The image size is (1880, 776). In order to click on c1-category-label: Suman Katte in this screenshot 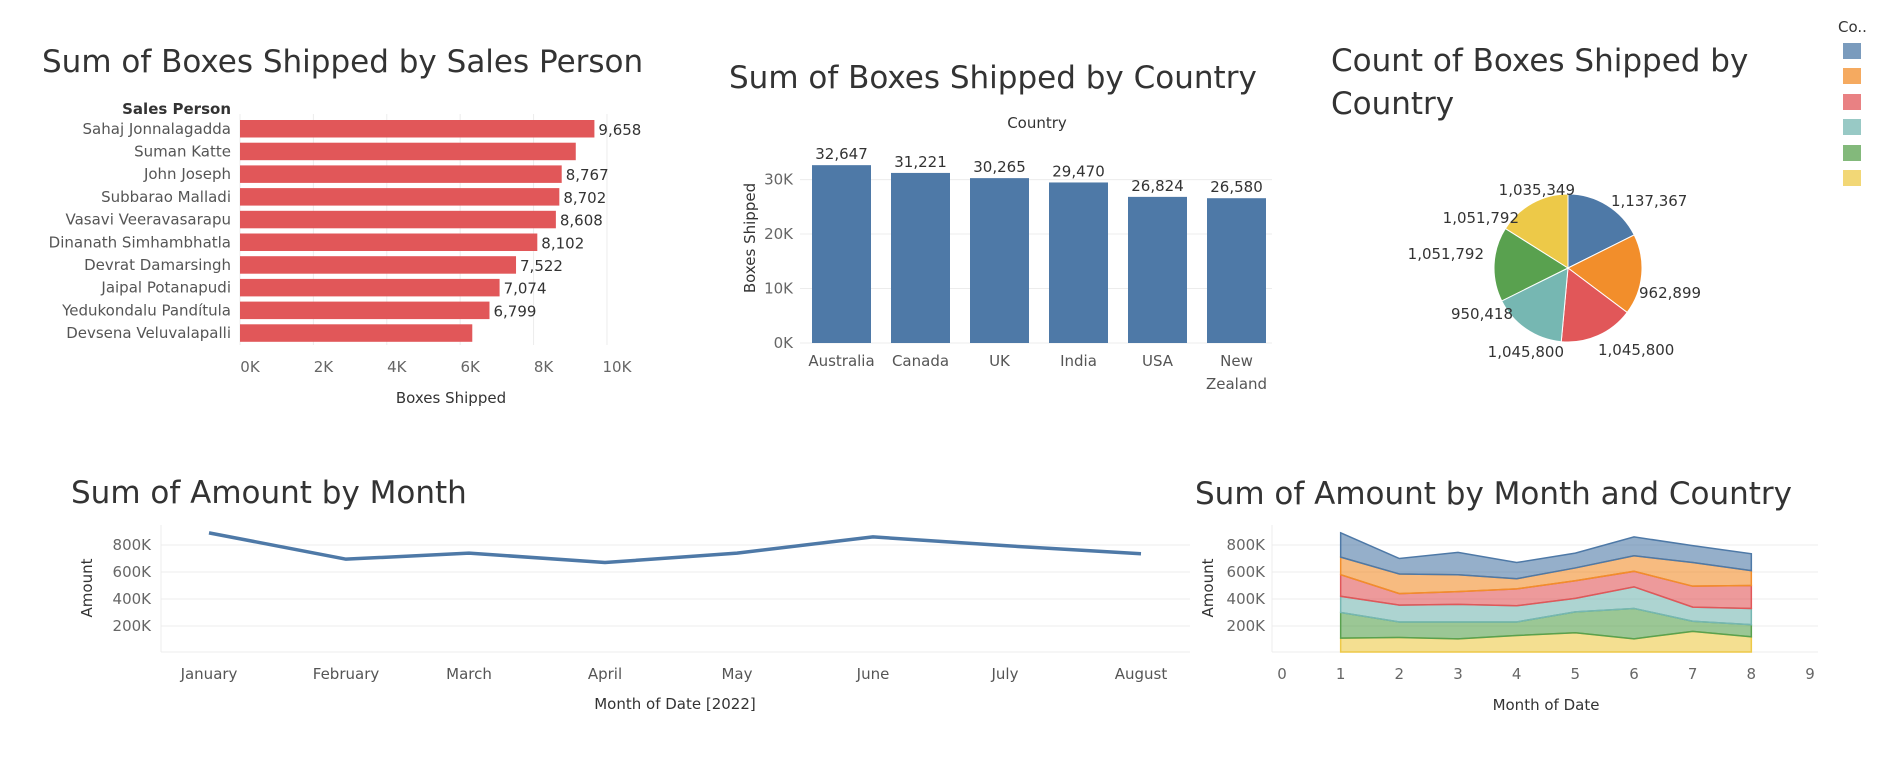, I will do `click(182, 151)`.